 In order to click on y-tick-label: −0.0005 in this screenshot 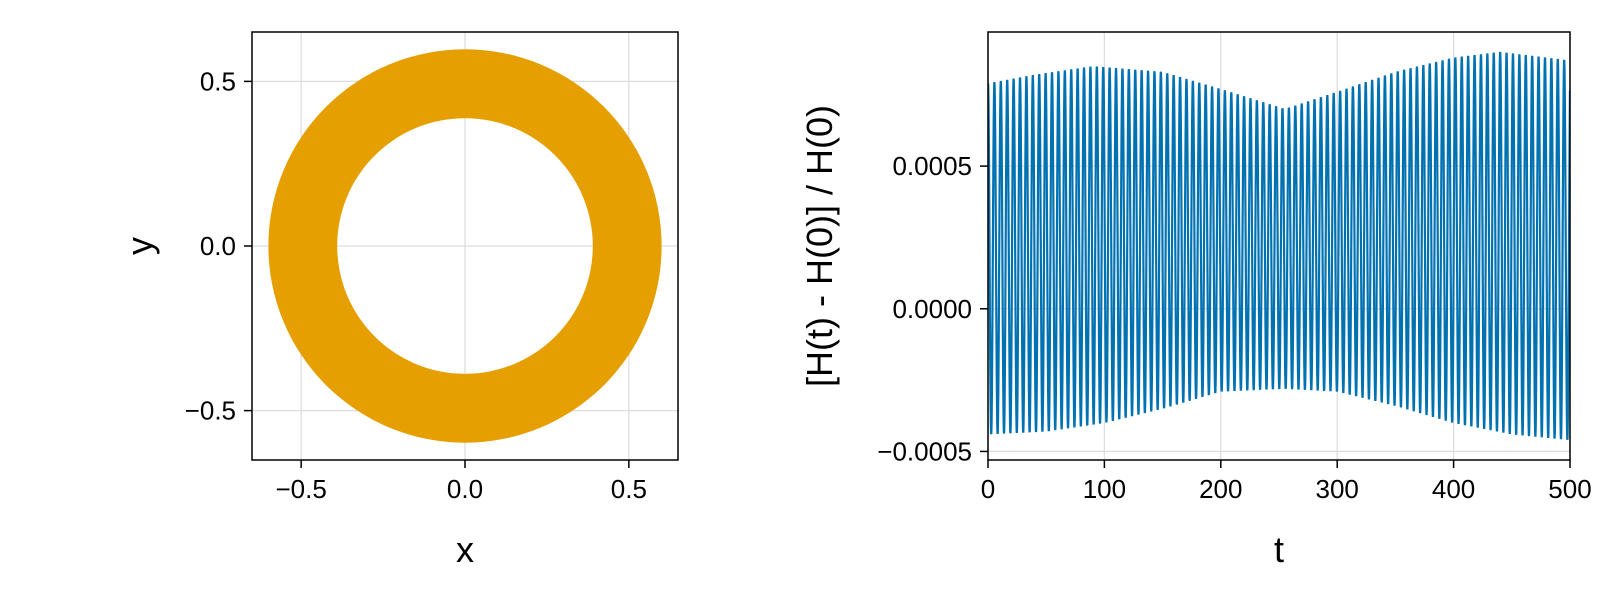, I will do `click(924, 451)`.